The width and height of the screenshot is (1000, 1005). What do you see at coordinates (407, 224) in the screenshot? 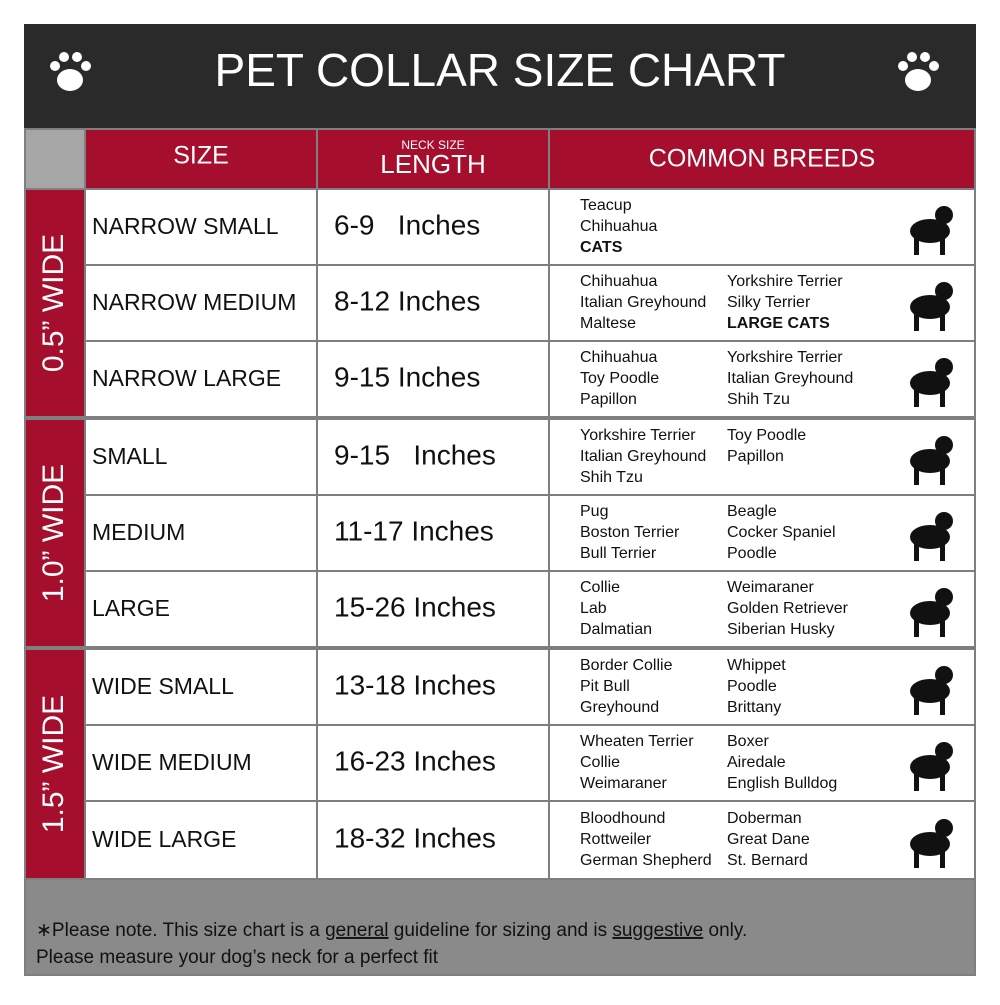
I see `length-label: 6-9 Inches` at bounding box center [407, 224].